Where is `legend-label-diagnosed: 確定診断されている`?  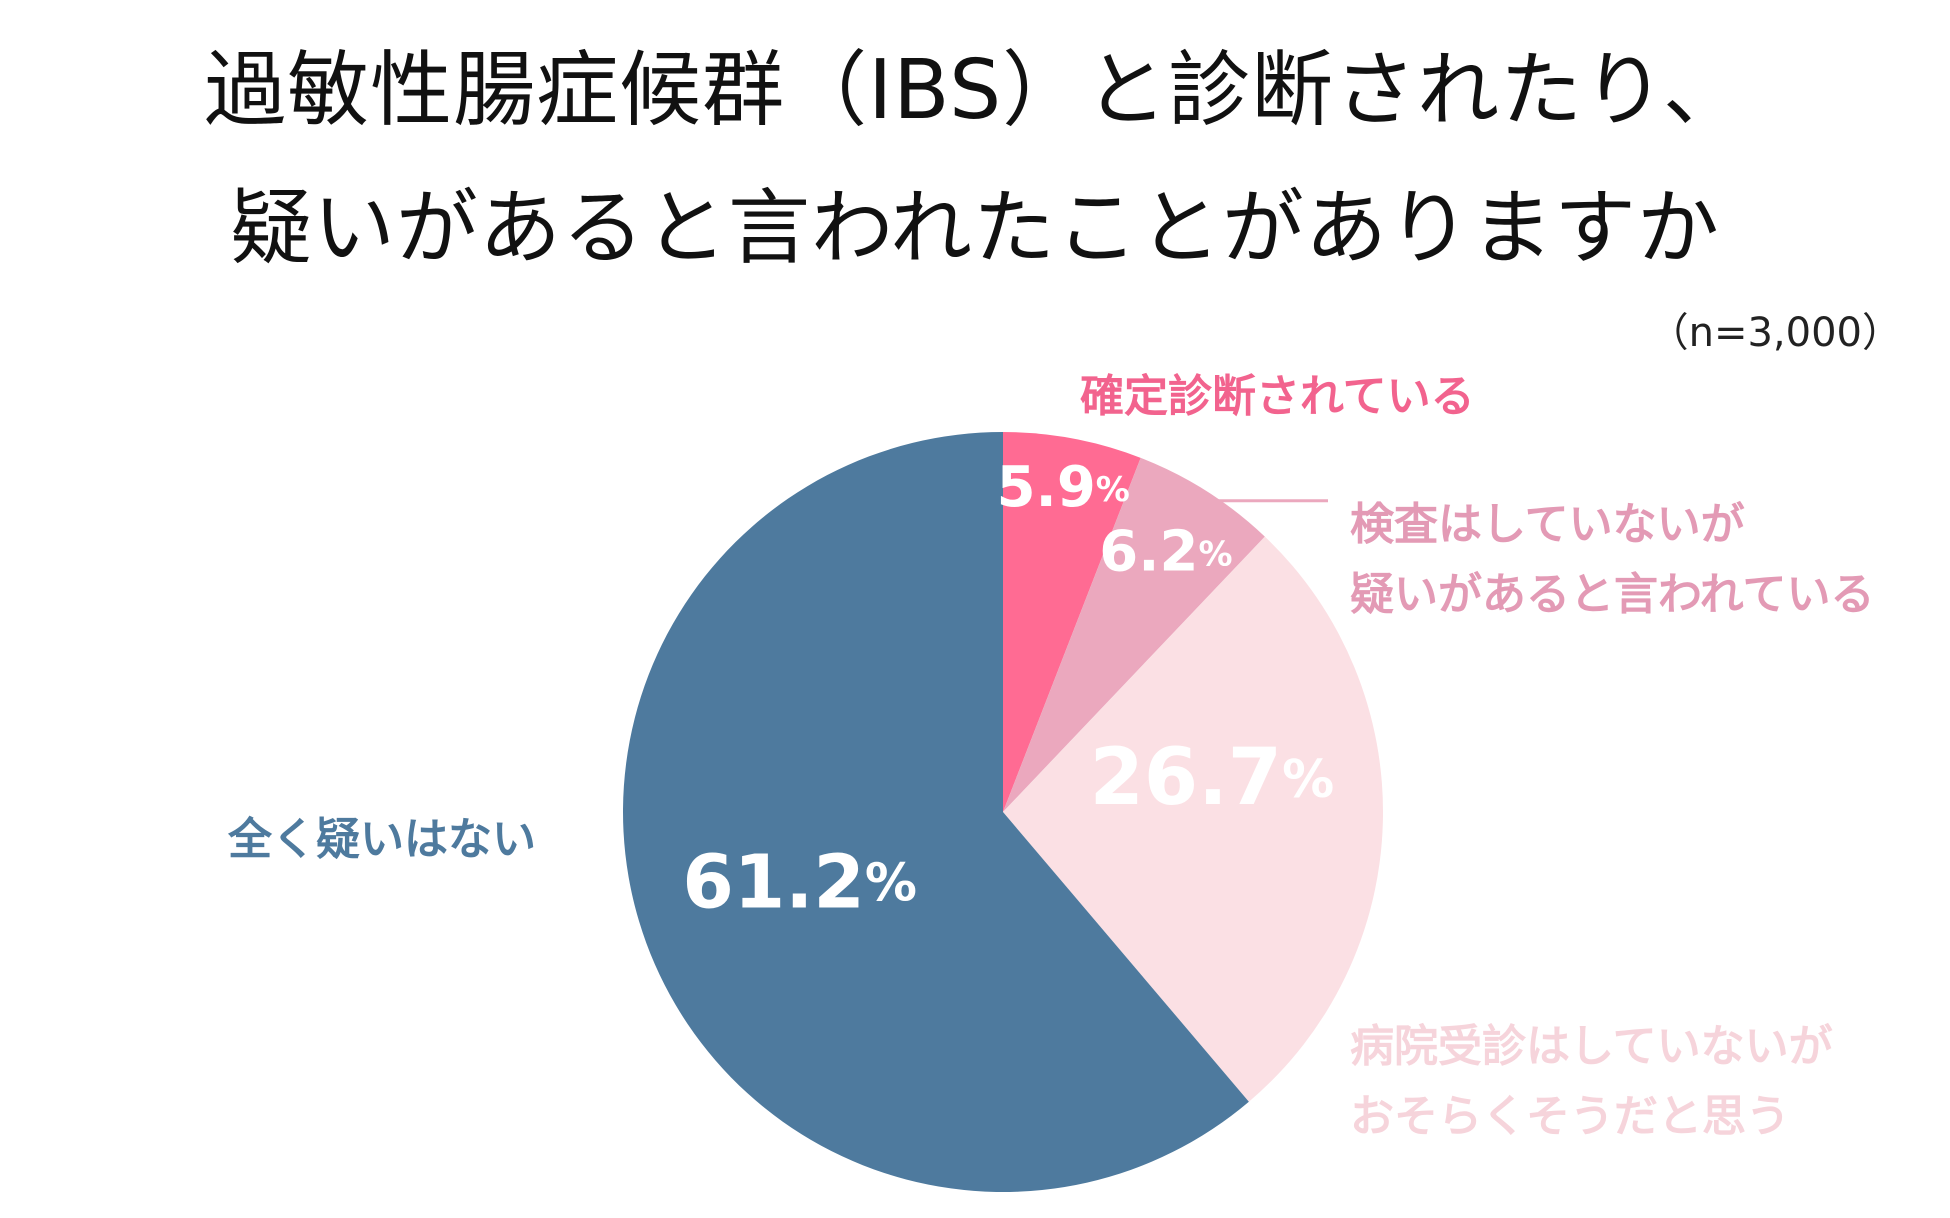
legend-label-diagnosed: 確定診断されている is located at coordinates (1277, 397).